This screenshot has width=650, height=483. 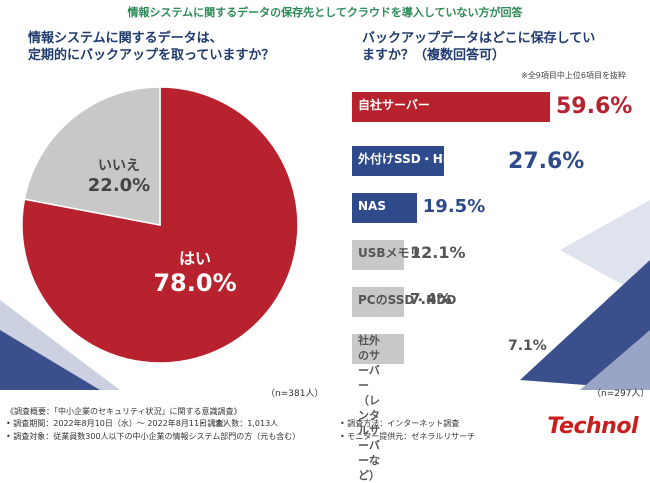 I want to click on bar-value-label: 59.6%, so click(x=594, y=106).